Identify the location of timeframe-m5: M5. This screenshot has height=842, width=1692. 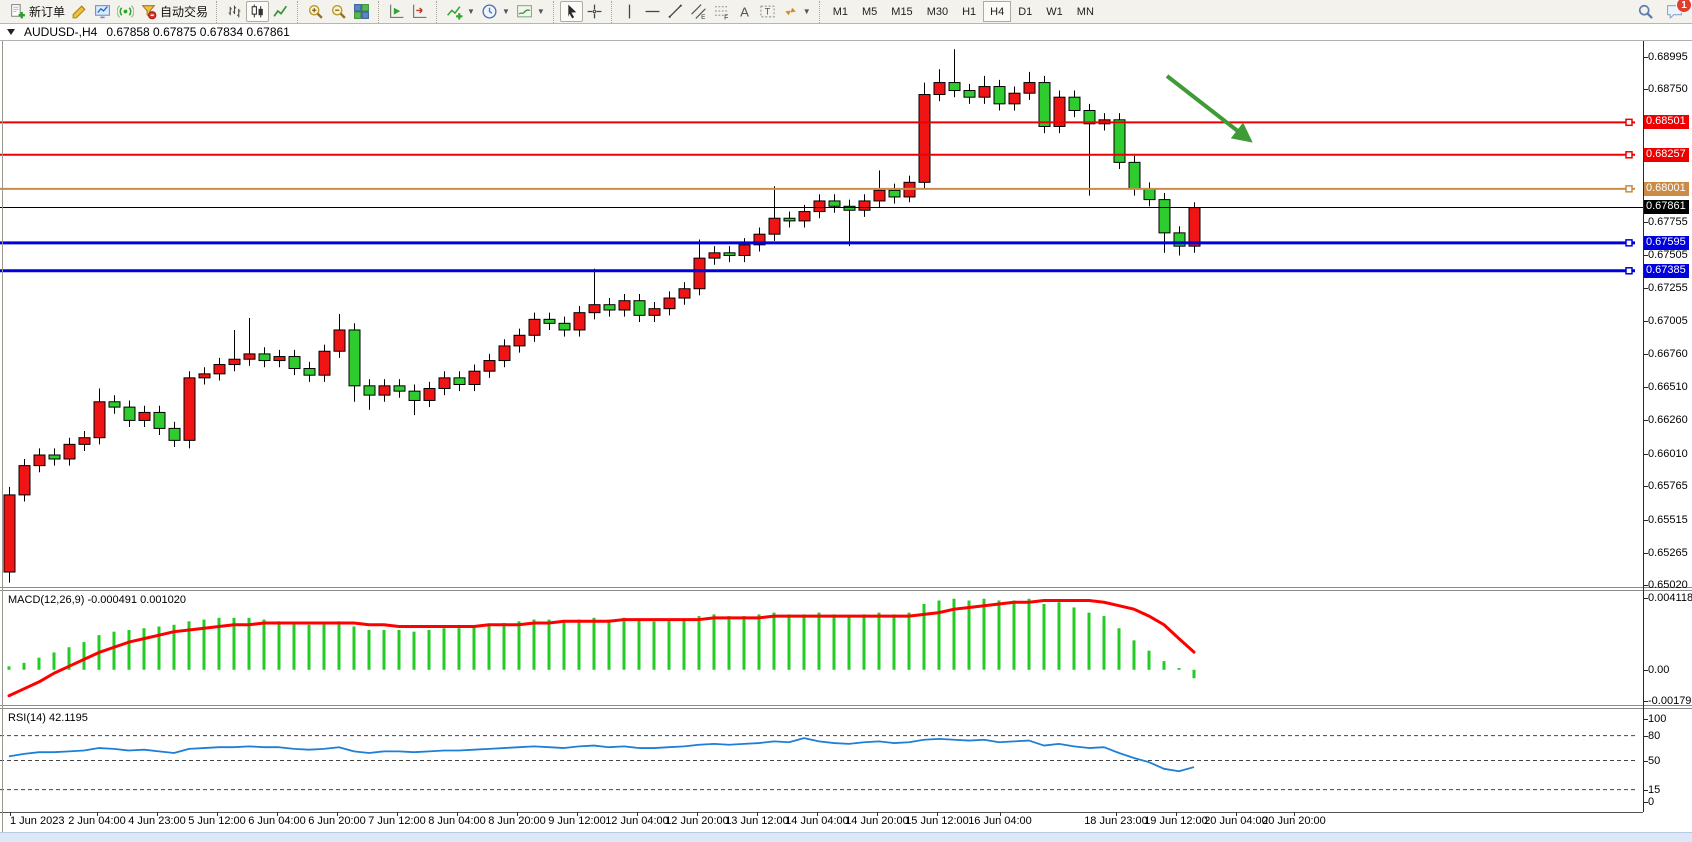
(869, 11).